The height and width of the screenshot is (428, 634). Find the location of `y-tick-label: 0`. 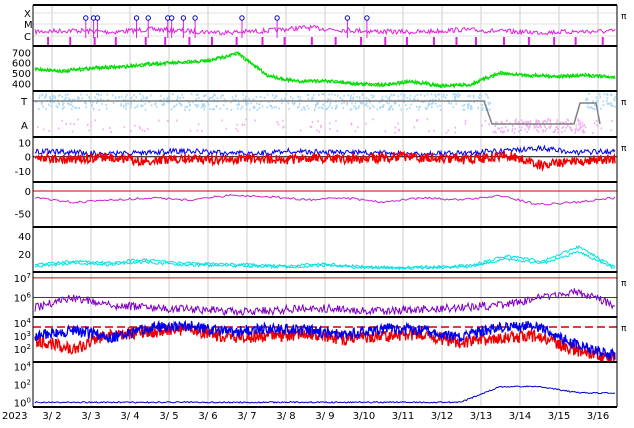

y-tick-label: 0 is located at coordinates (28, 158).